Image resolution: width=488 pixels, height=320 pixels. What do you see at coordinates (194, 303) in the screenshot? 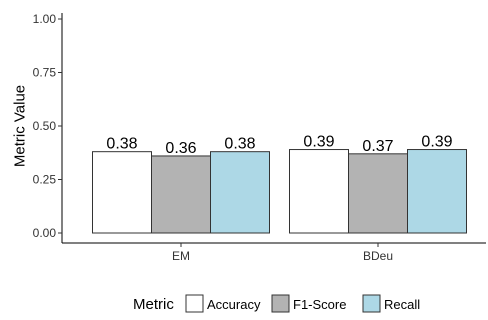
I see `legend-swatch-accuracy` at bounding box center [194, 303].